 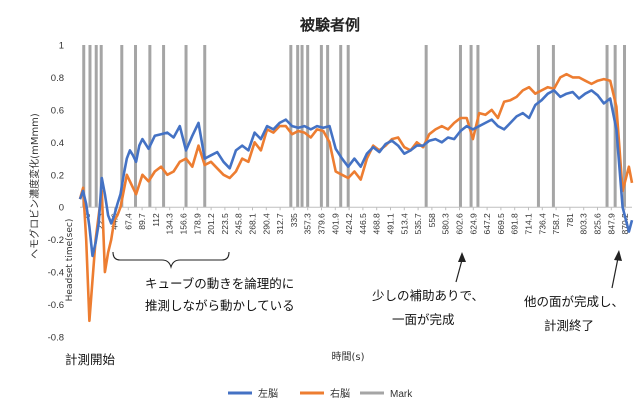 What do you see at coordinates (598, 224) in the screenshot?
I see `x-tick-label: 825.6` at bounding box center [598, 224].